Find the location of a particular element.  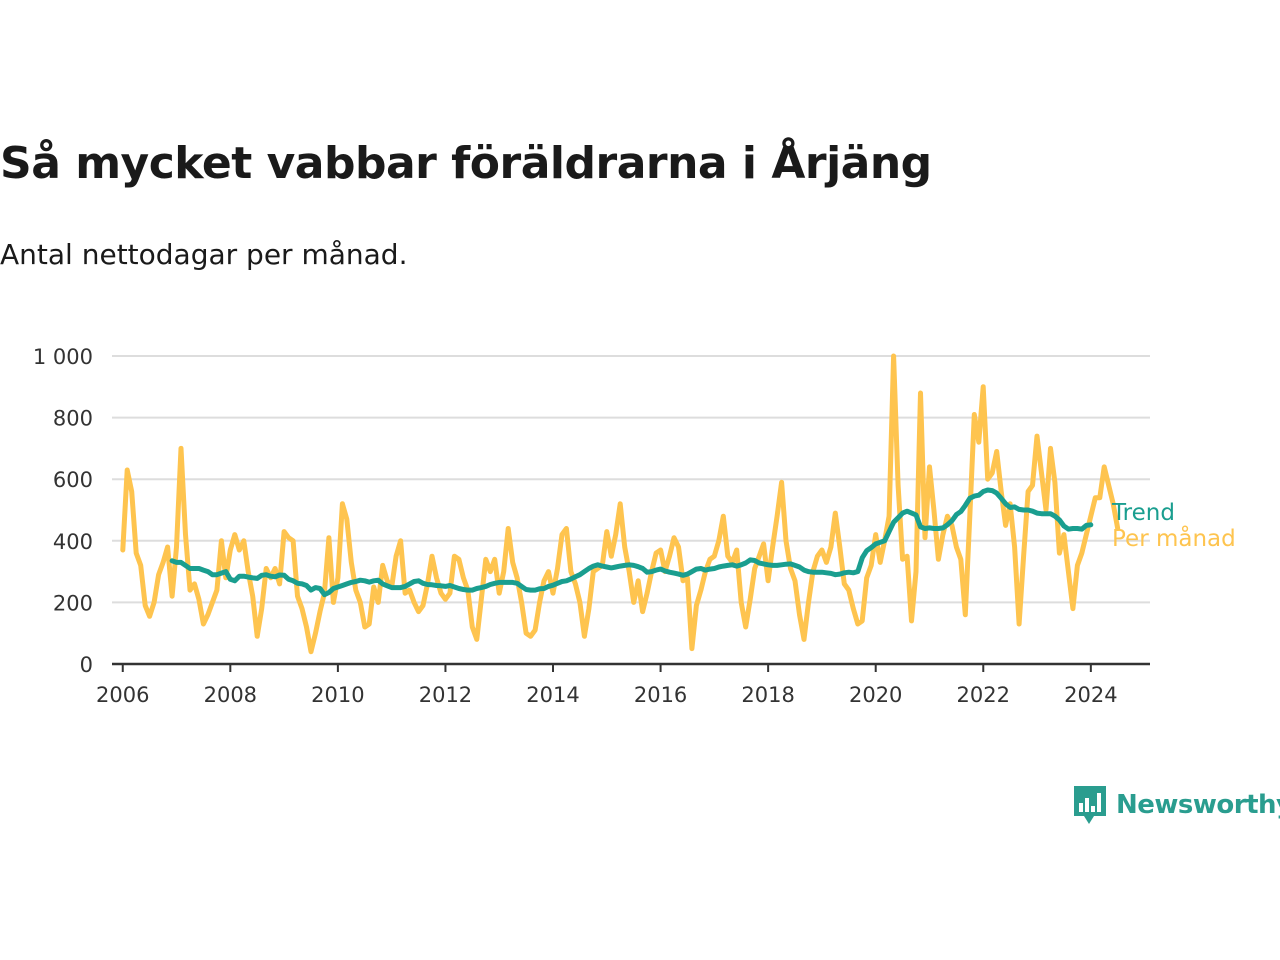

x-tick-label: 2012 is located at coordinates (445, 695).